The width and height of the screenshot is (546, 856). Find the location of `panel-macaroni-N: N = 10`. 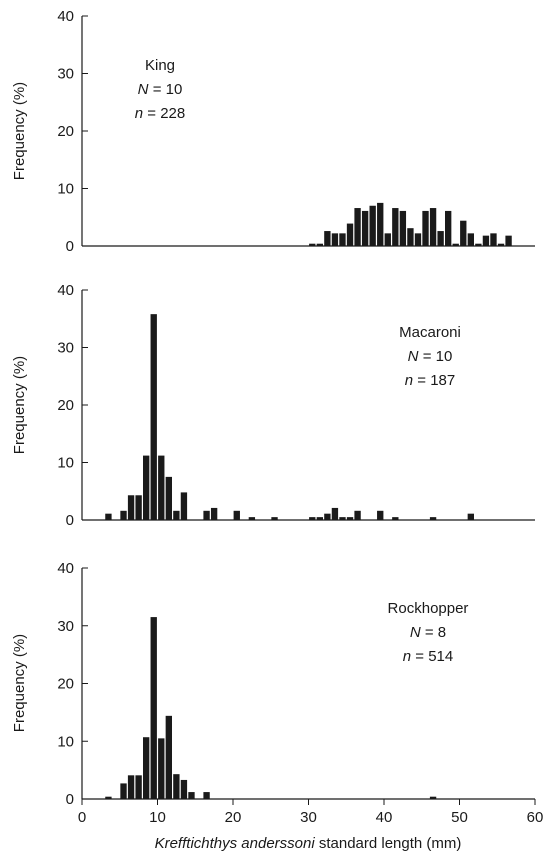

panel-macaroni-N: N = 10 is located at coordinates (430, 356).